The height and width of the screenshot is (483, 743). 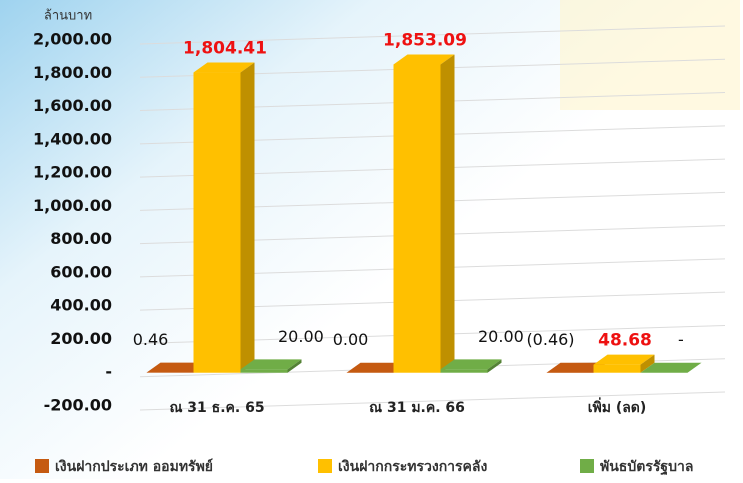 I want to click on value-label: 1,853.09, so click(x=425, y=40).